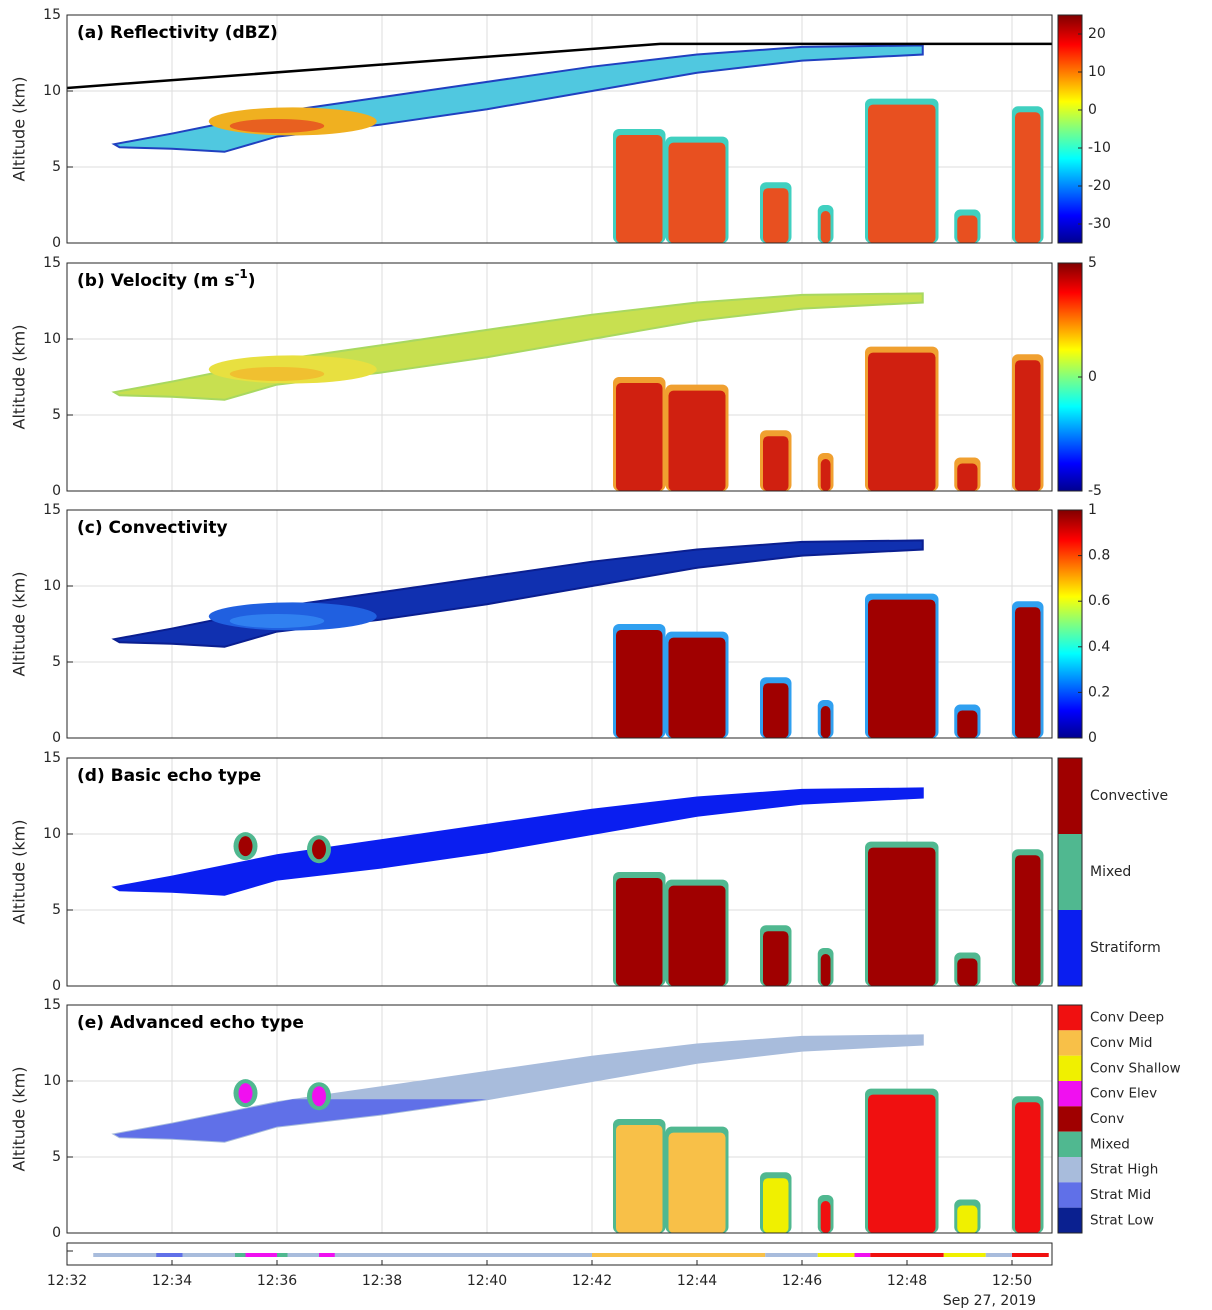  Describe the element at coordinates (1099, 647) in the screenshot. I see `colorbar-tick-label: 0.4` at that location.